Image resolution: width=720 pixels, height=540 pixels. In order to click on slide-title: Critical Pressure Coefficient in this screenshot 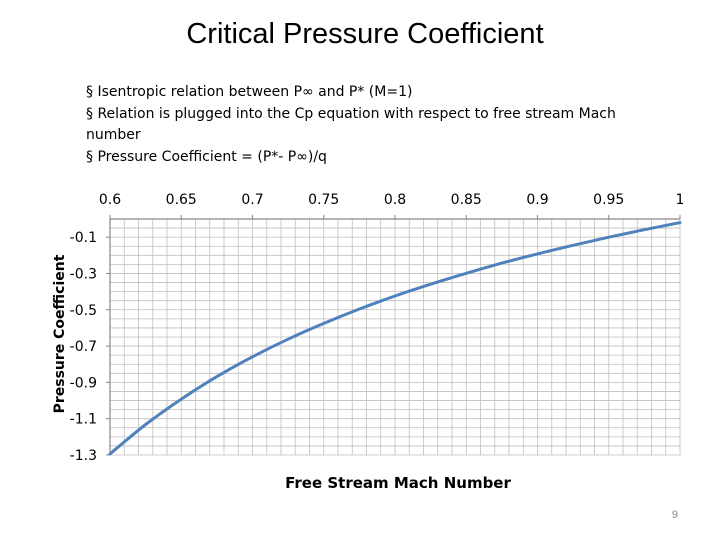, I will do `click(365, 34)`.